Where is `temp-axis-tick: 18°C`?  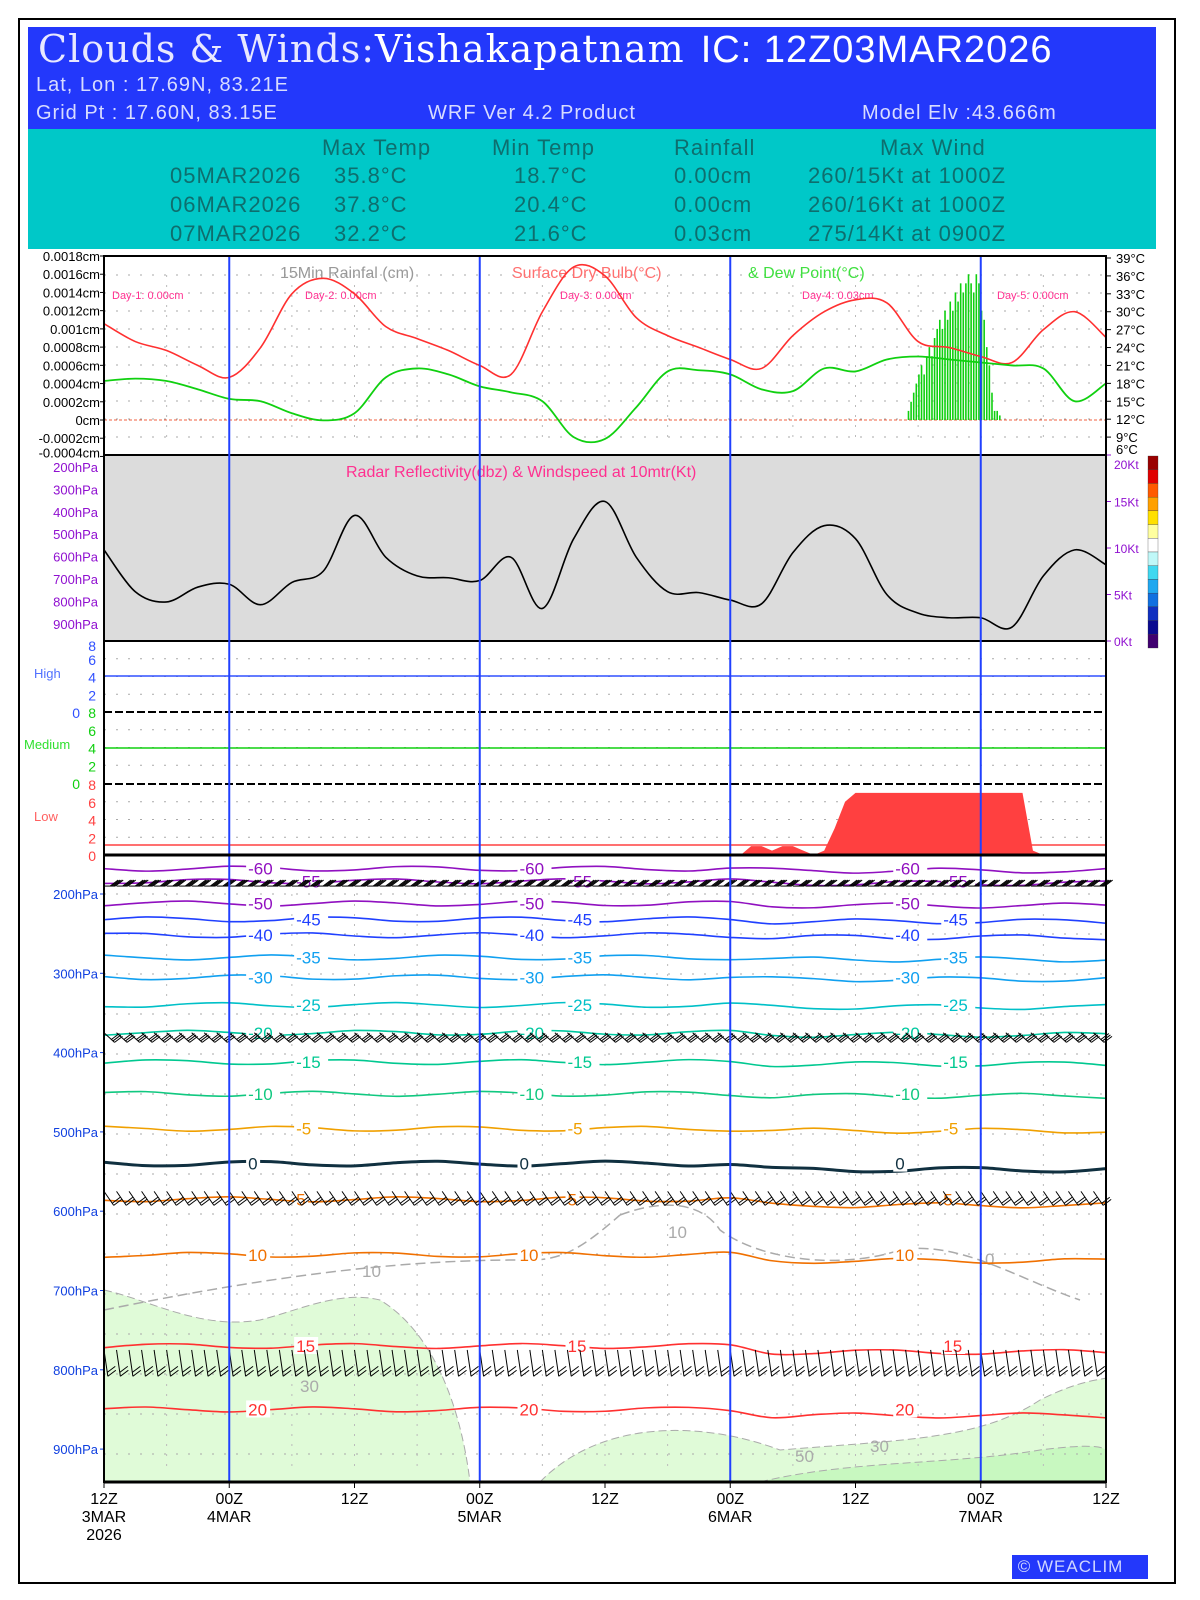
temp-axis-tick: 18°C is located at coordinates (1130, 383).